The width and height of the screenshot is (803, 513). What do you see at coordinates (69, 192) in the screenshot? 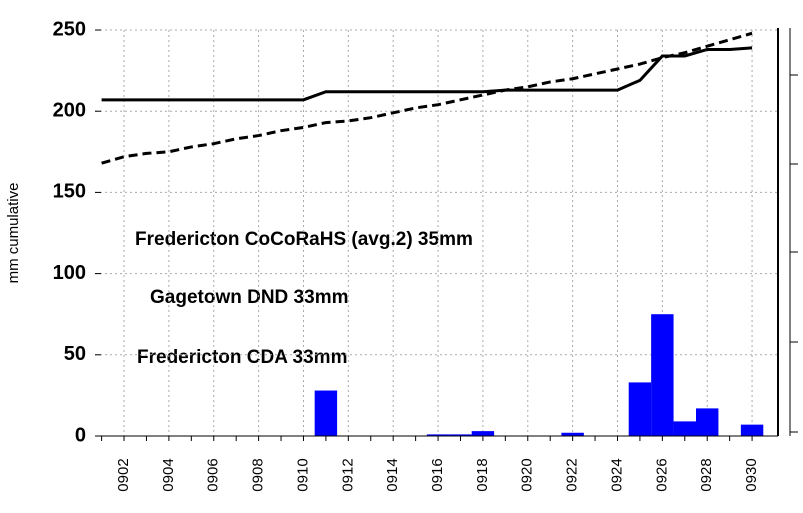
I see `y-tick-label: 150` at bounding box center [69, 192].